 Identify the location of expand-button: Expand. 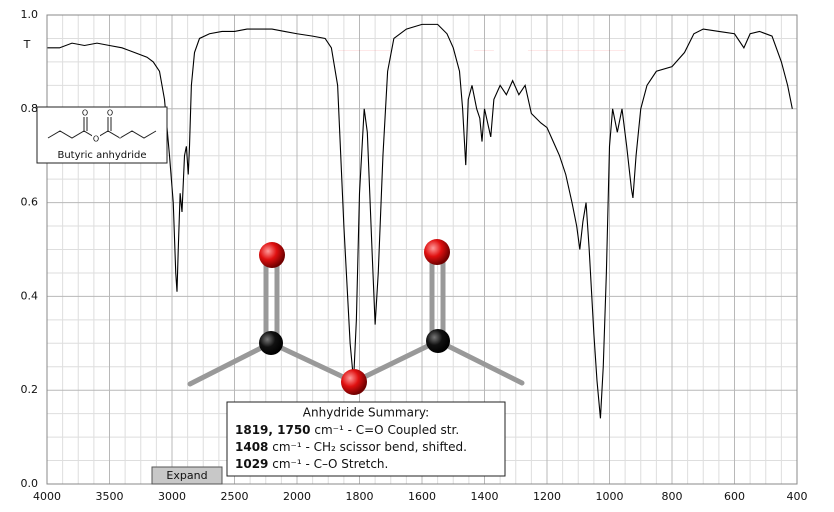
(187, 475).